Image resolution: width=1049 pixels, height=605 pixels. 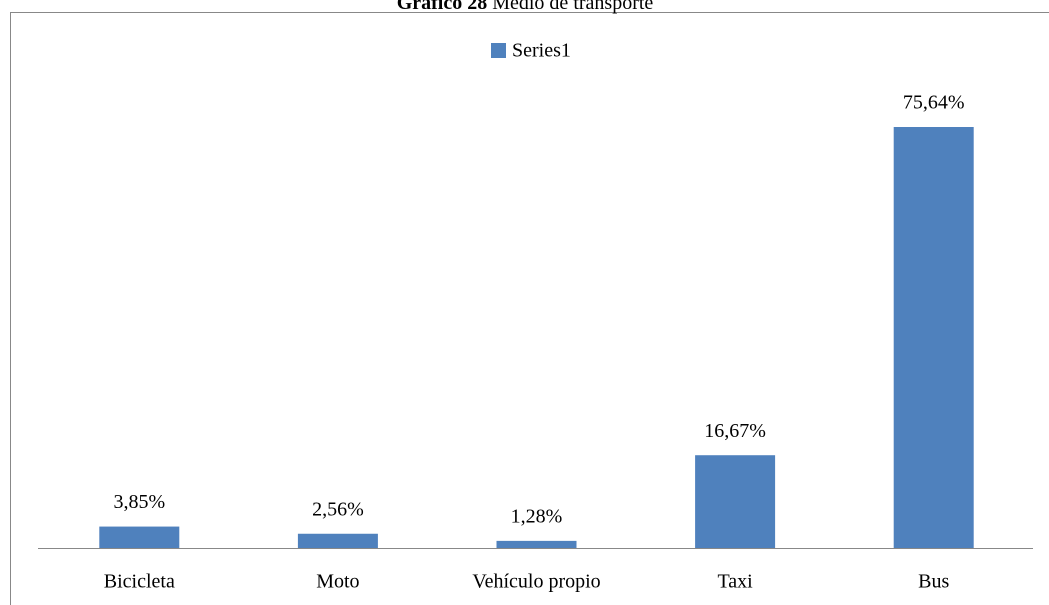 I want to click on legend-label: Series1, so click(x=541, y=51).